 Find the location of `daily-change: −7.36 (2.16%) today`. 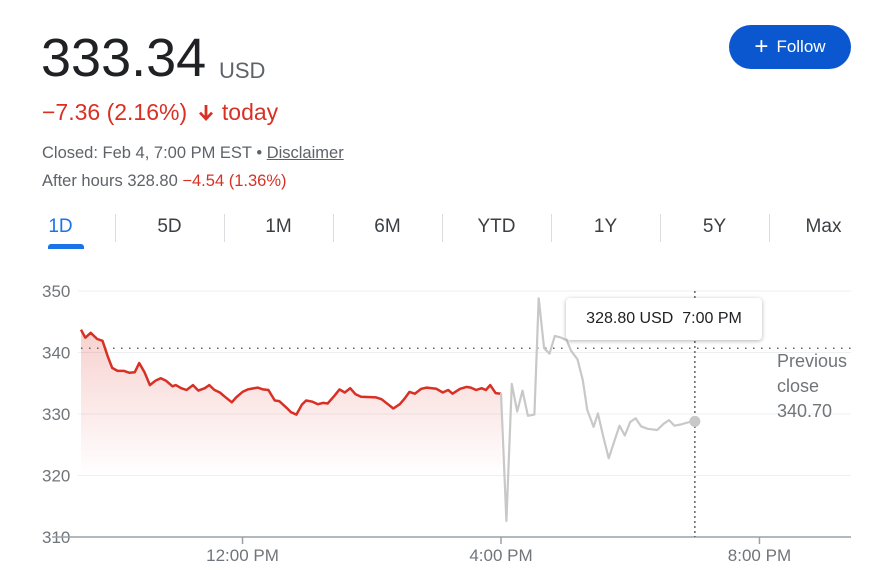

daily-change: −7.36 (2.16%) today is located at coordinates (160, 113).